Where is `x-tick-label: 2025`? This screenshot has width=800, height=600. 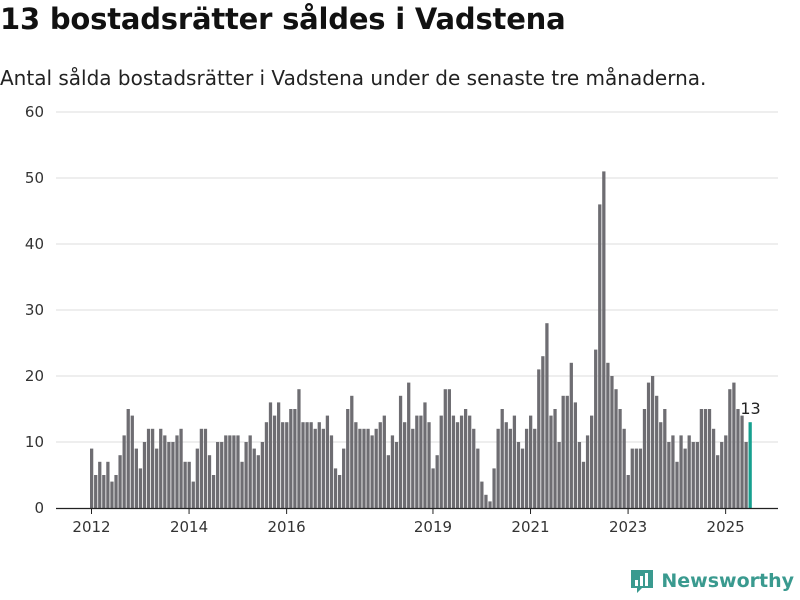 x-tick-label: 2025 is located at coordinates (726, 527).